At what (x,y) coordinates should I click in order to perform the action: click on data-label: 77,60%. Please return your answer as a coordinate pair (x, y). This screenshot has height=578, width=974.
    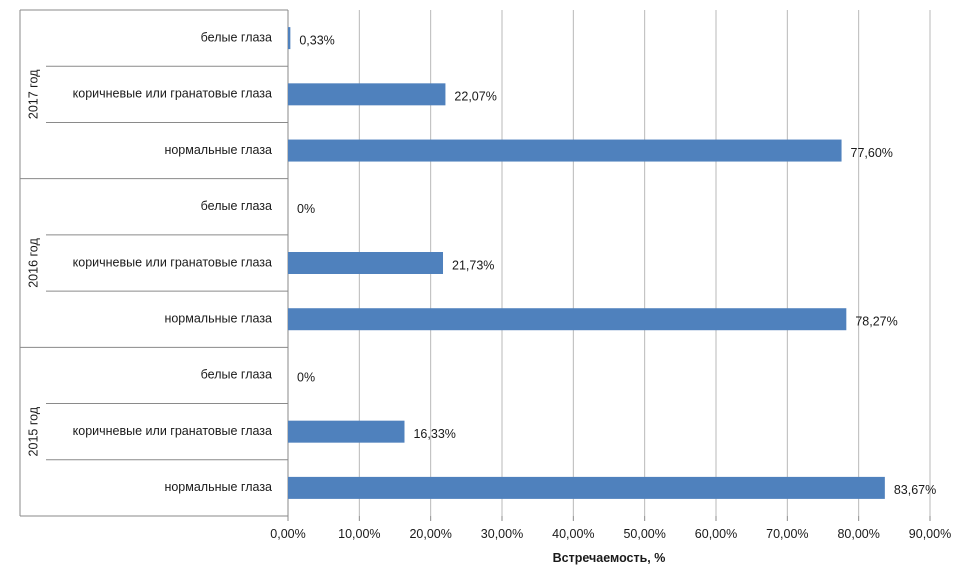
    Looking at the image, I should click on (872, 153).